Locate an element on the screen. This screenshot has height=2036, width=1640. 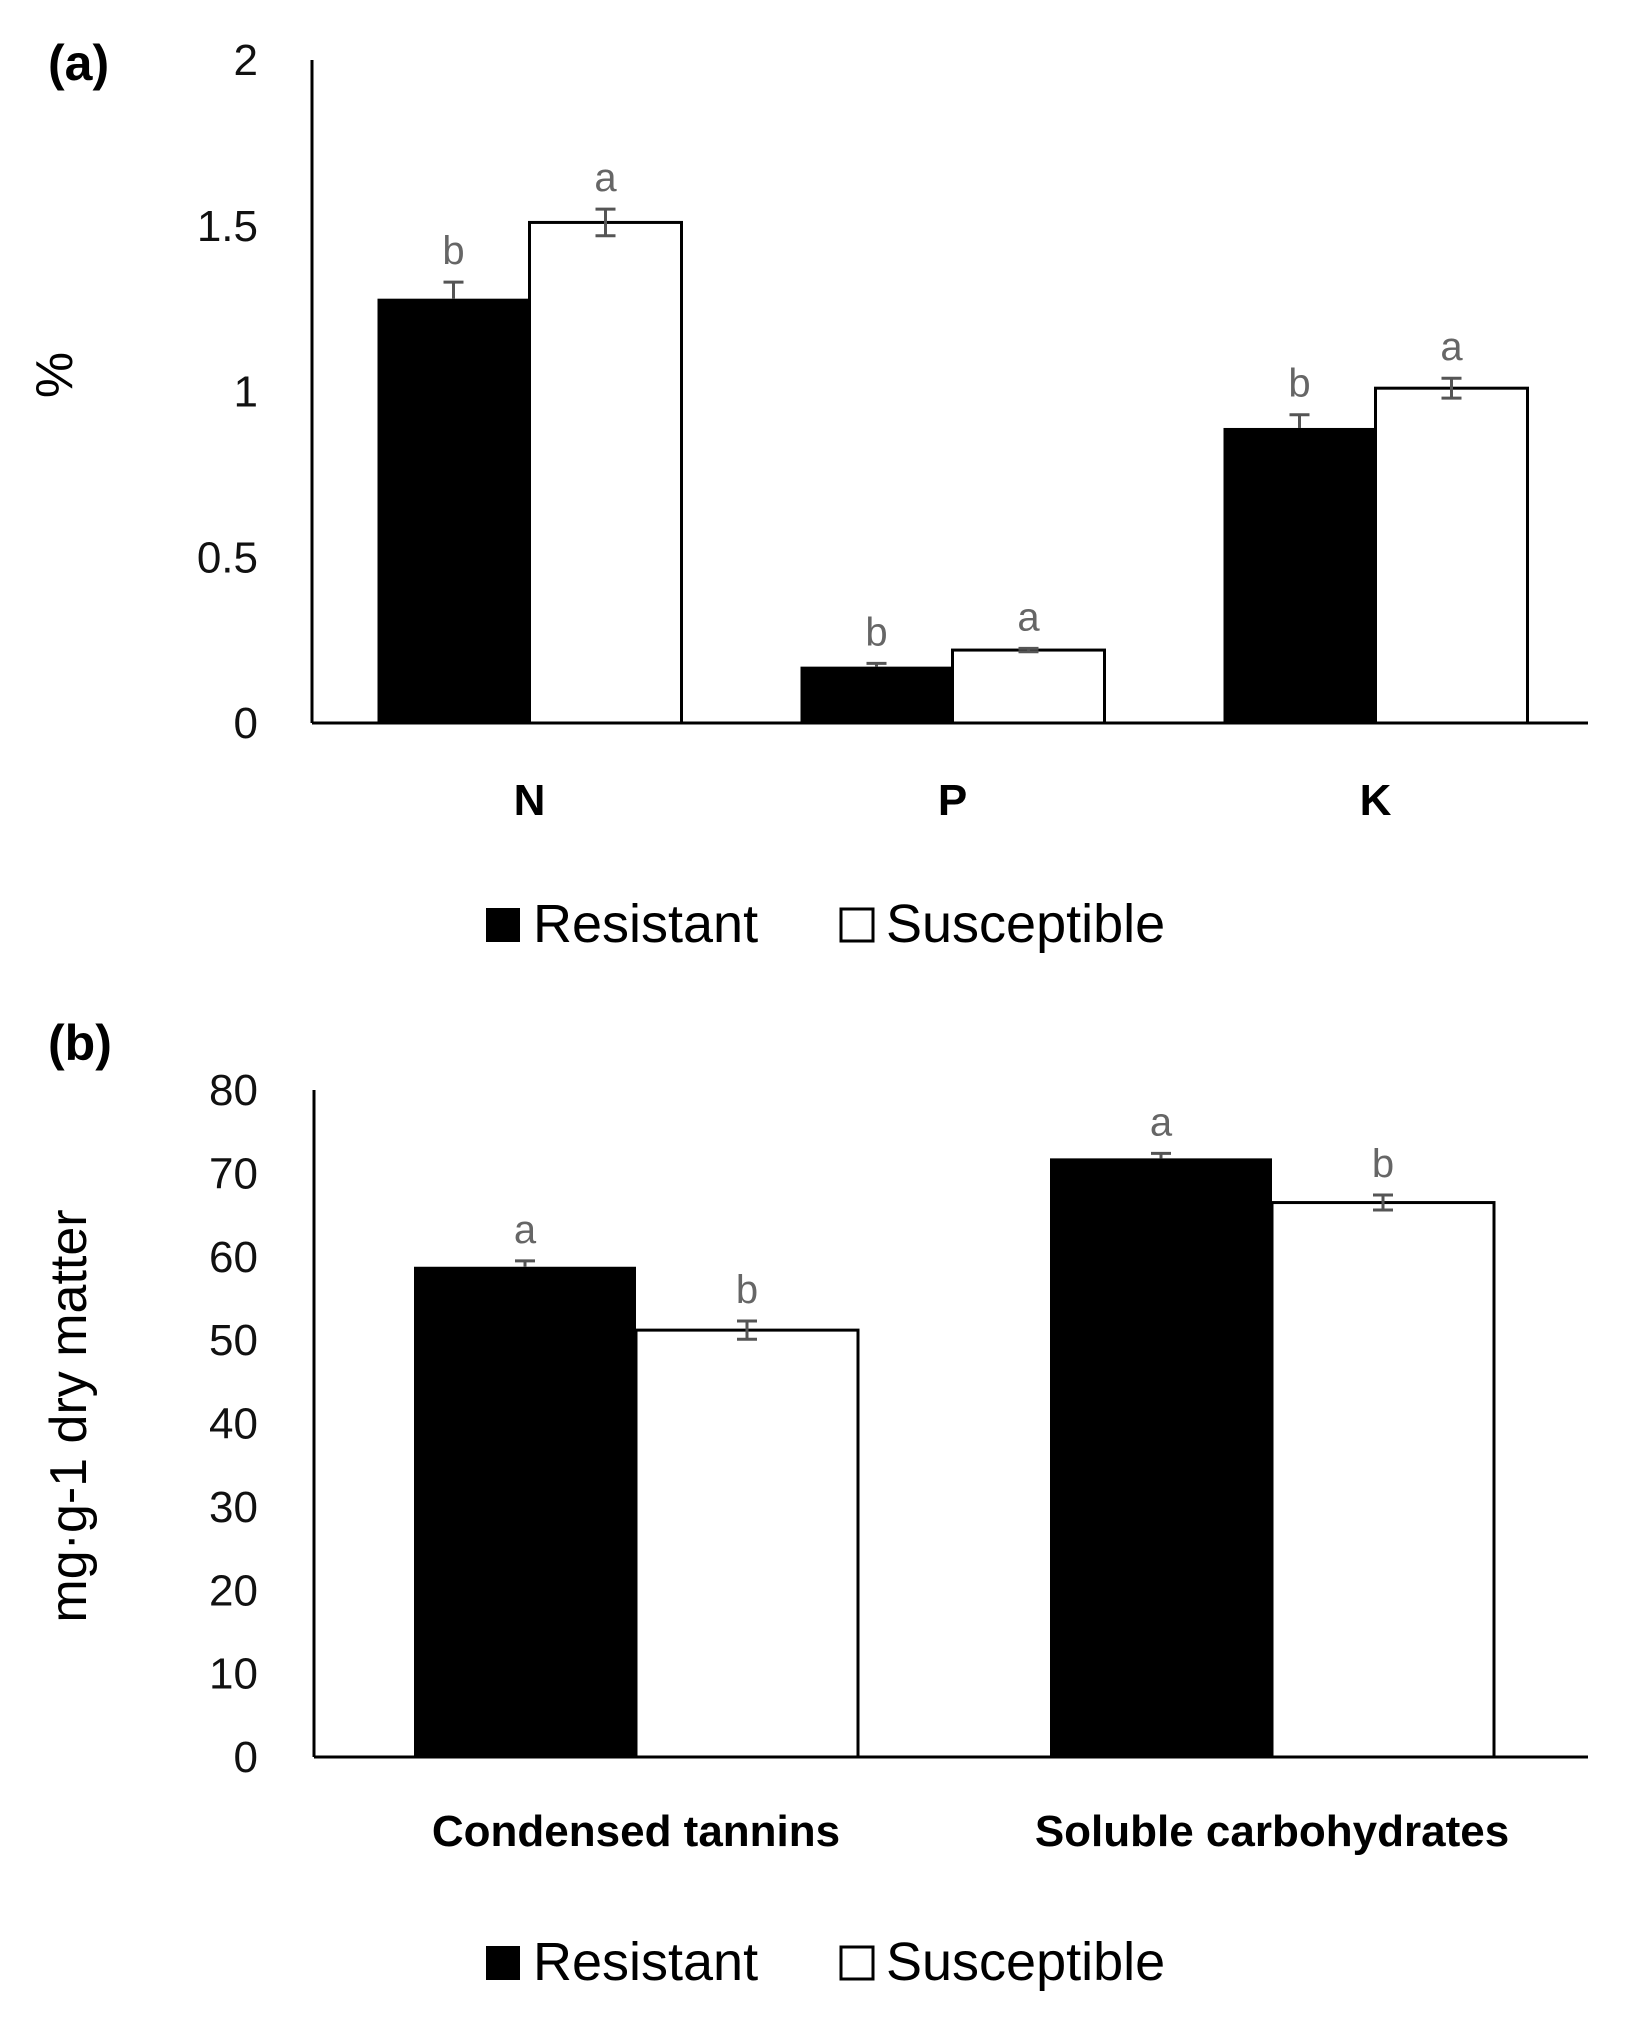
error-bar-resistant-n is located at coordinates (453, 289).